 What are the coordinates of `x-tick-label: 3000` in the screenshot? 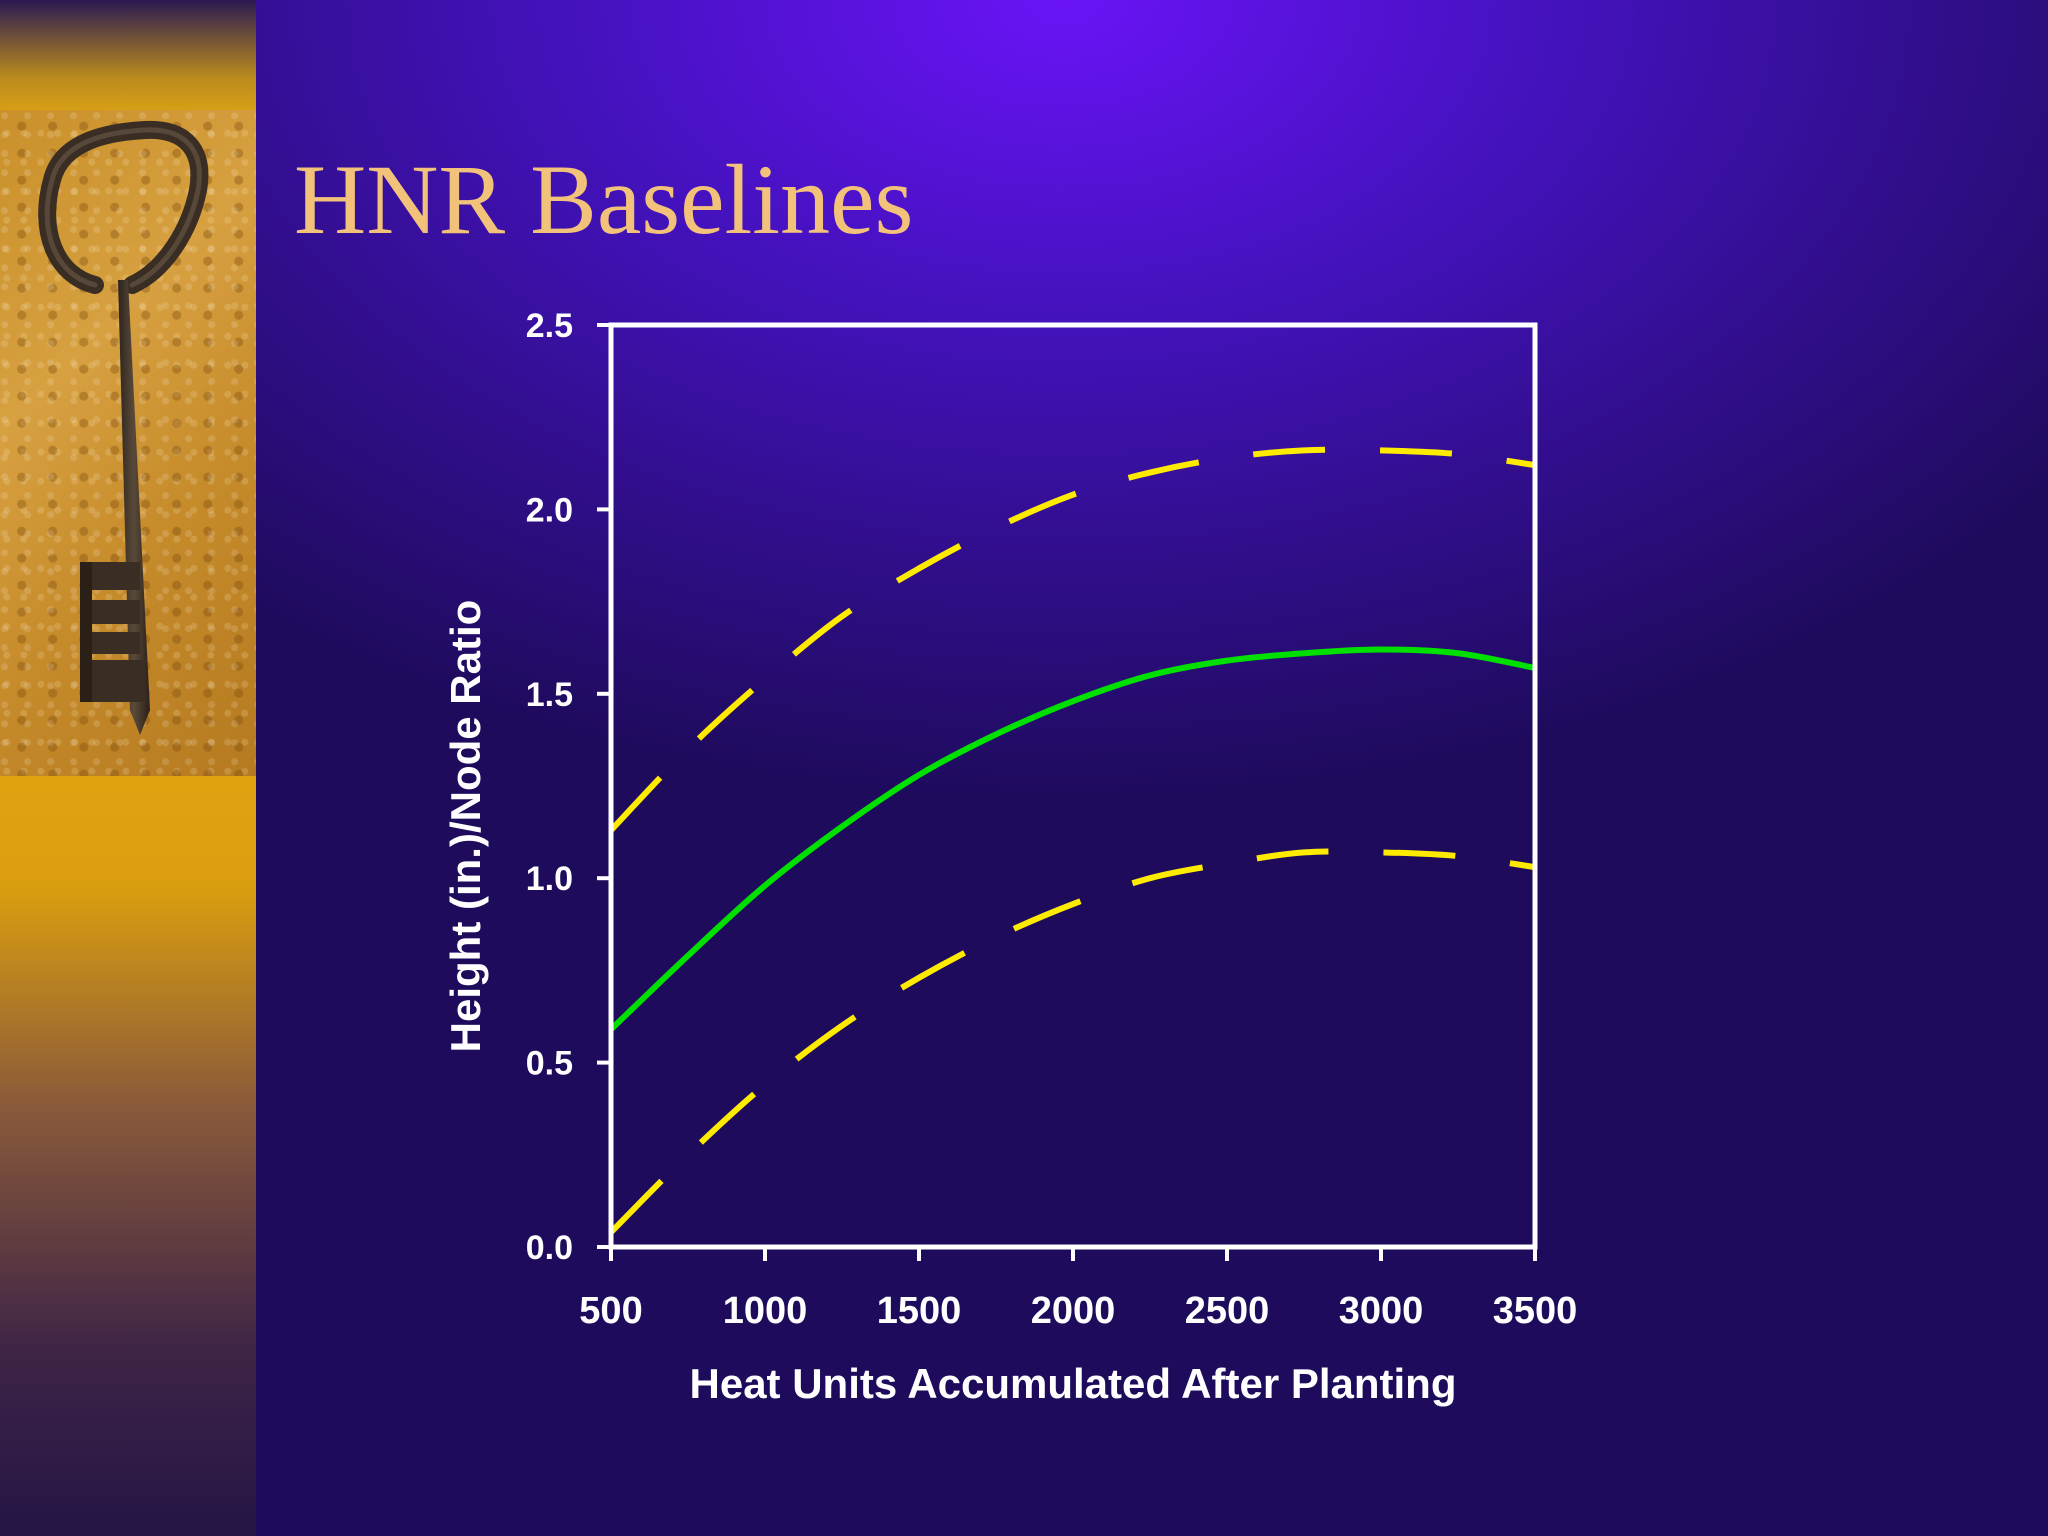 It's located at (1381, 1311).